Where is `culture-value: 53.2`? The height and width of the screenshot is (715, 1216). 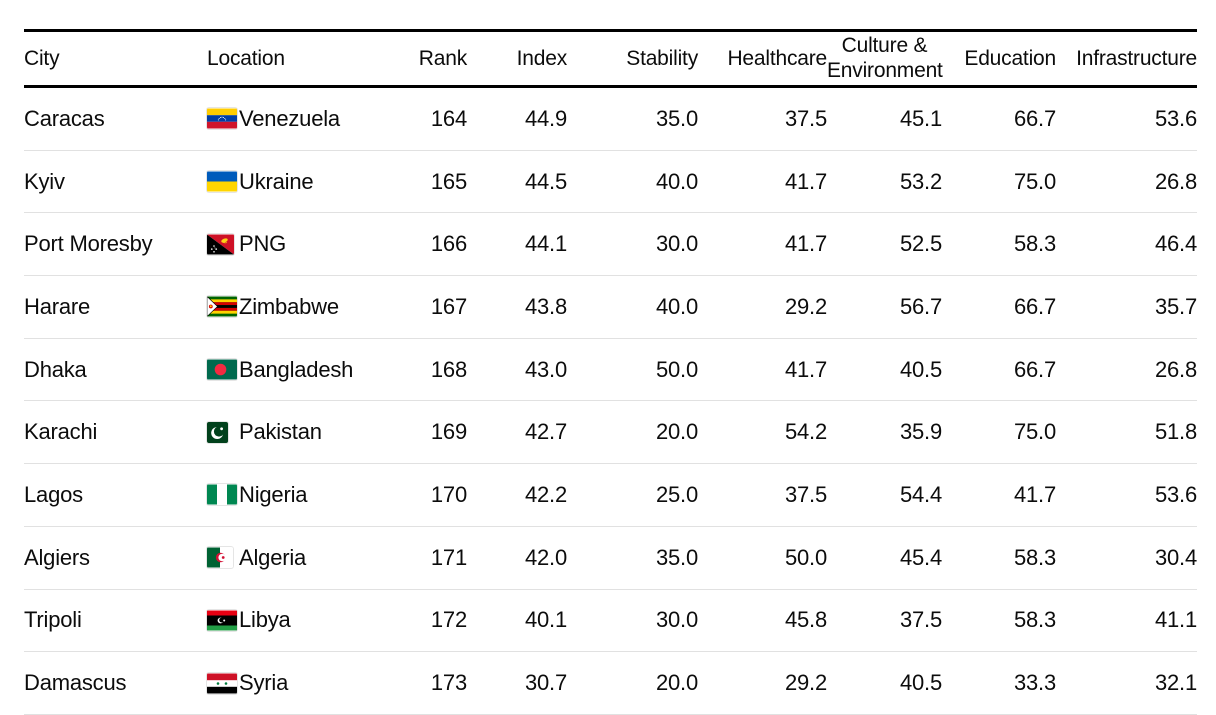
culture-value: 53.2 is located at coordinates (884, 182).